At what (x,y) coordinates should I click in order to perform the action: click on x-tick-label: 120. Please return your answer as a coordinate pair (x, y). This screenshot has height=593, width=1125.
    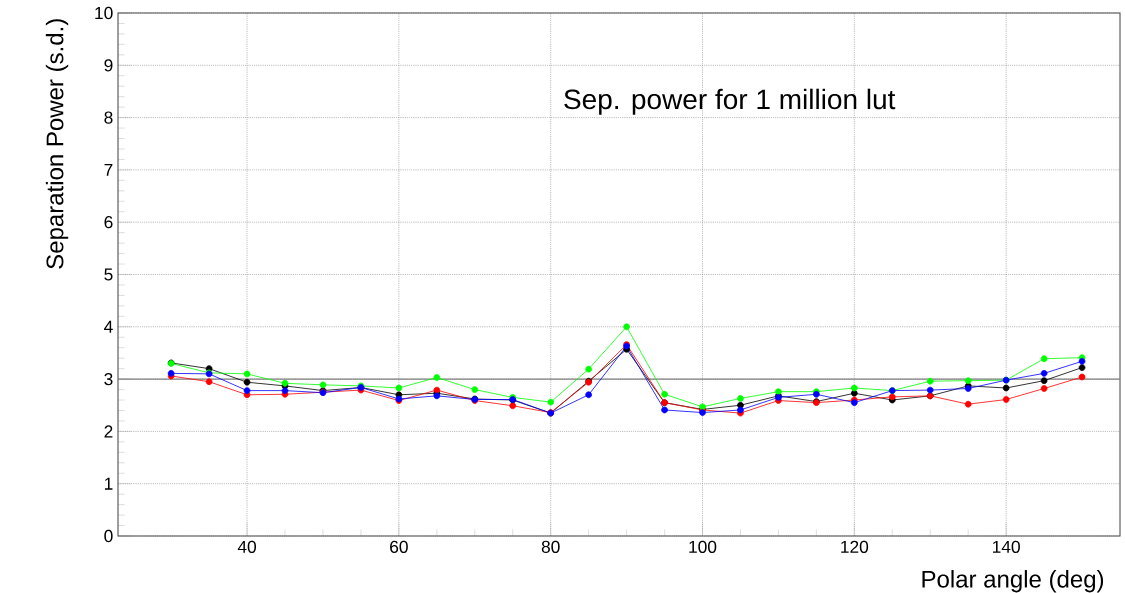
    Looking at the image, I should click on (855, 546).